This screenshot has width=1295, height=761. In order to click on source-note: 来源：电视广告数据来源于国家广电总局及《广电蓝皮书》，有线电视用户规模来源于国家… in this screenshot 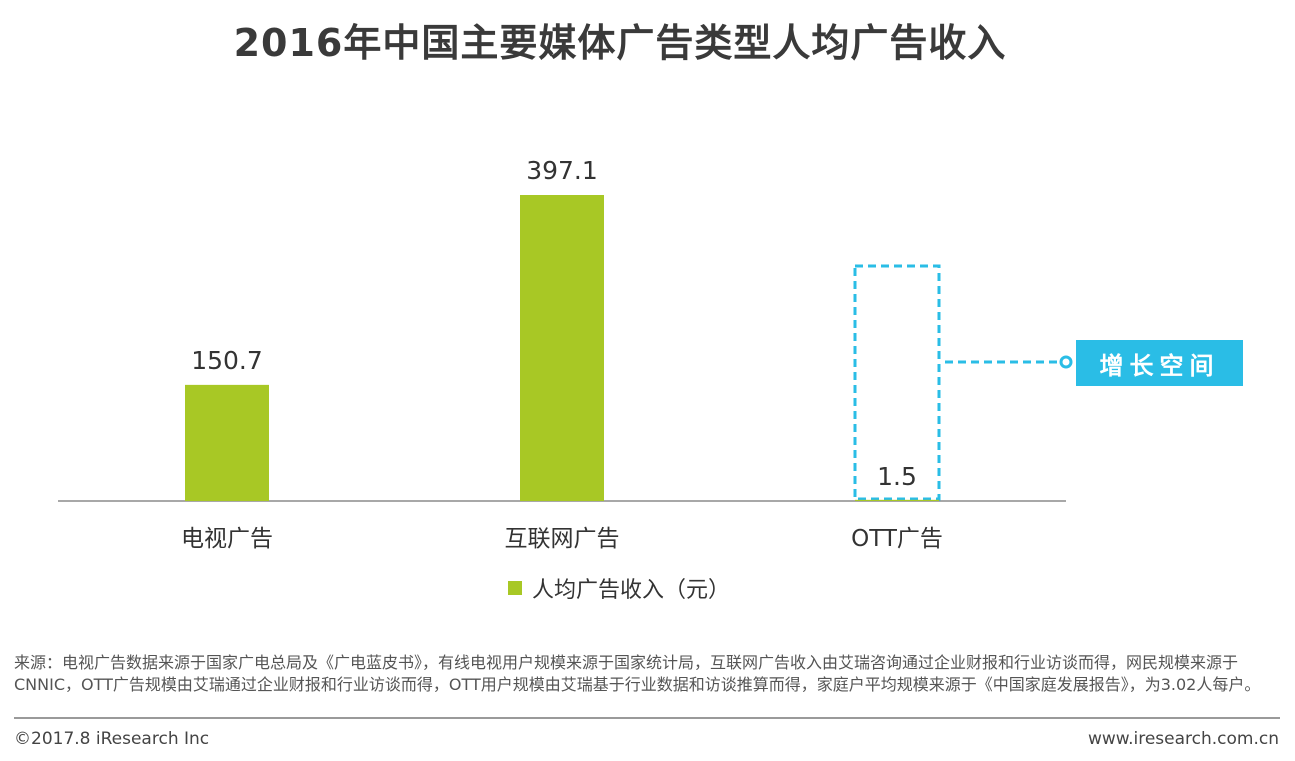, I will do `click(637, 673)`.